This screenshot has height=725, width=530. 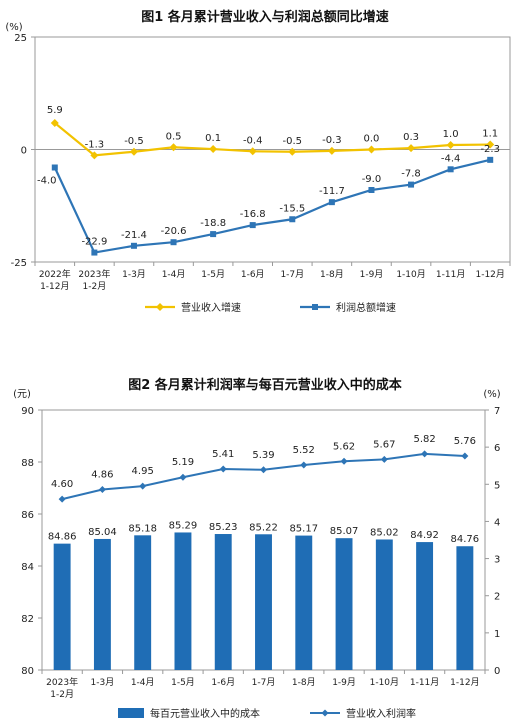 I want to click on chart2-left-tick-label: 88, so click(x=27, y=463).